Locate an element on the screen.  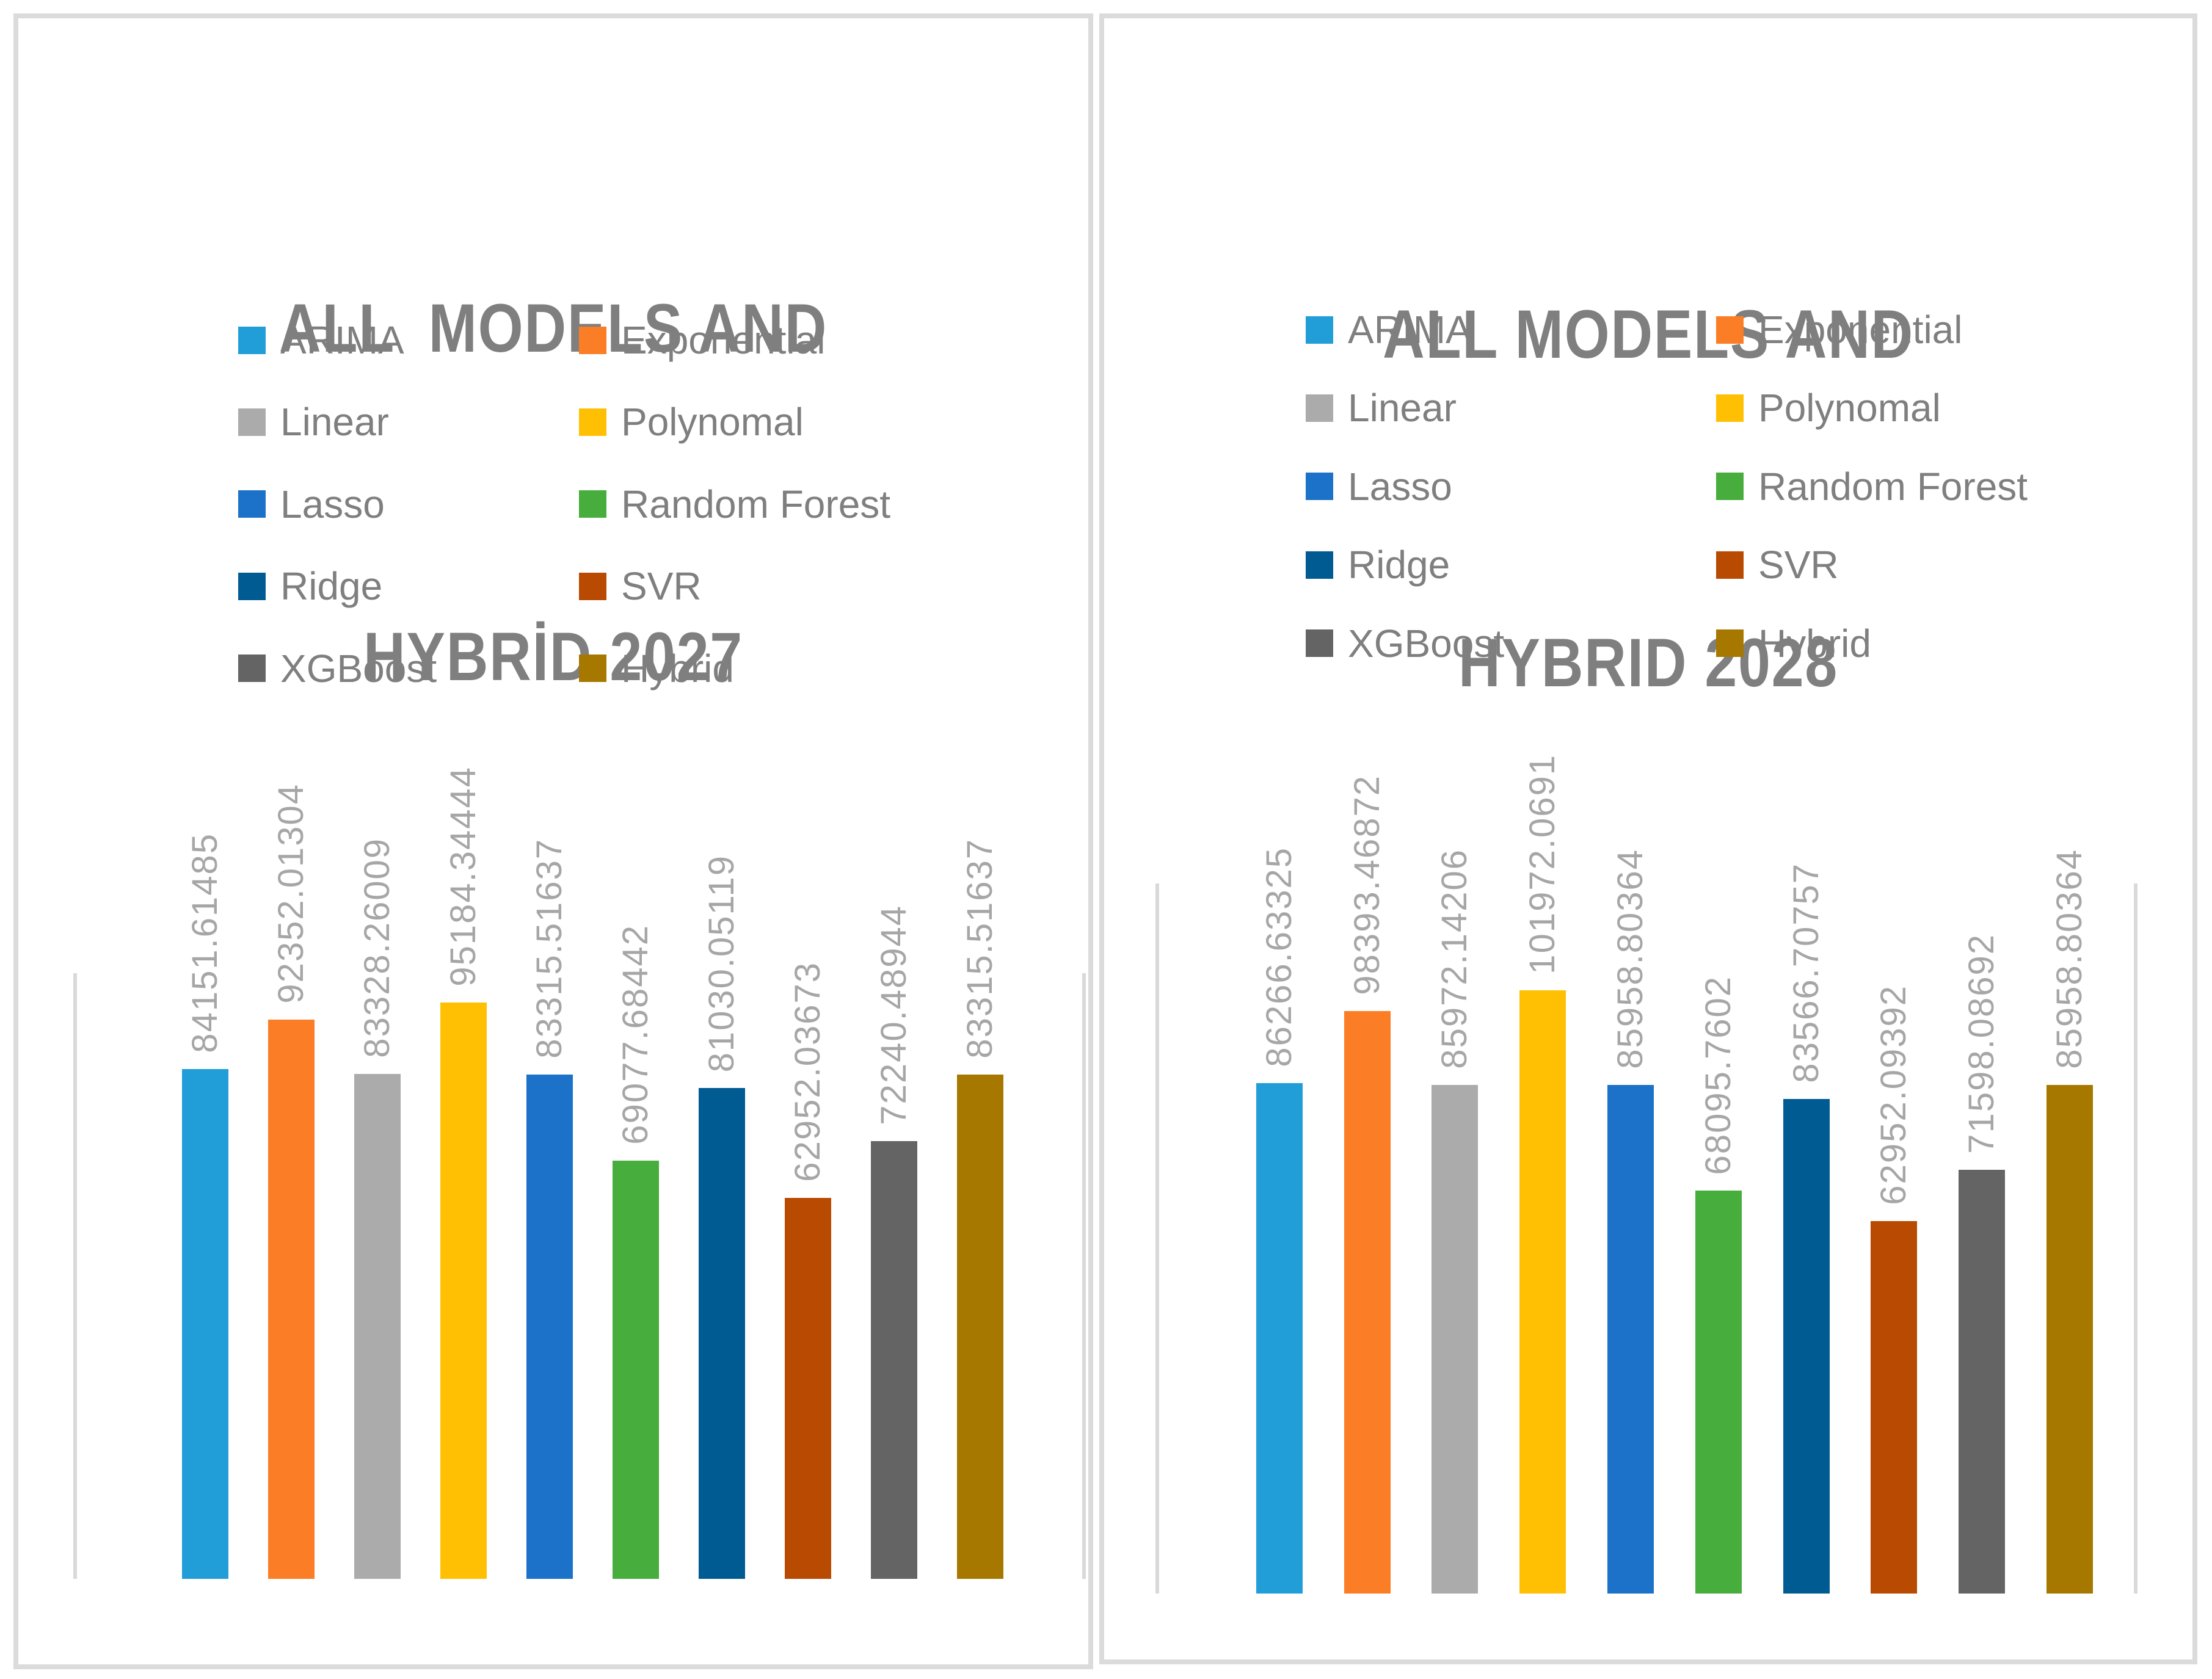
chart-title-line-1: ALL MODELS AND is located at coordinates (553, 328).